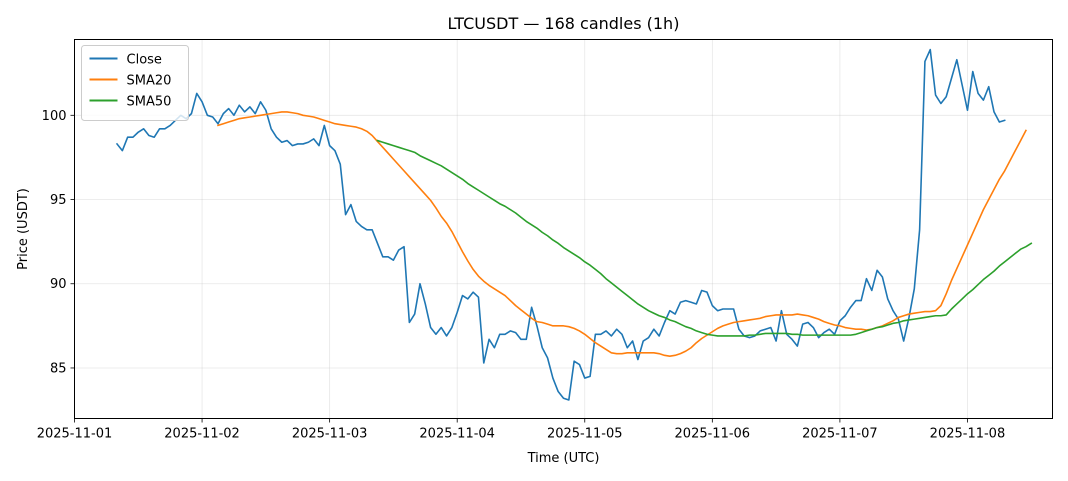 This screenshot has height=481, width=1068. What do you see at coordinates (840, 434) in the screenshot?
I see `x-tick-label: 2025-11-07` at bounding box center [840, 434].